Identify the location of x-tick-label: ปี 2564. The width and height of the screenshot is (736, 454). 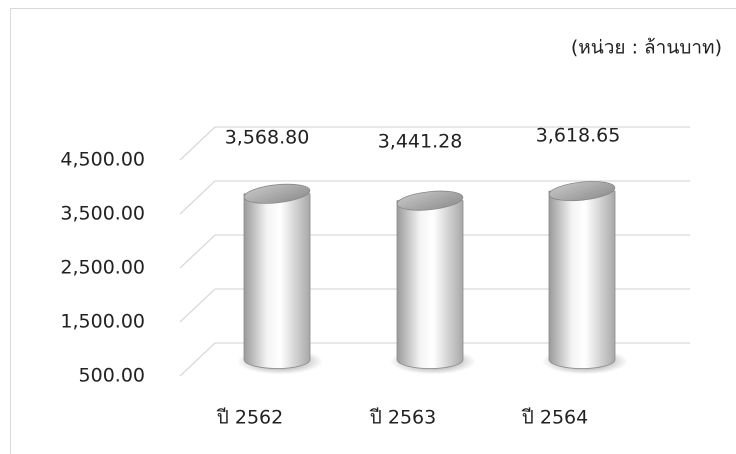
(554, 418).